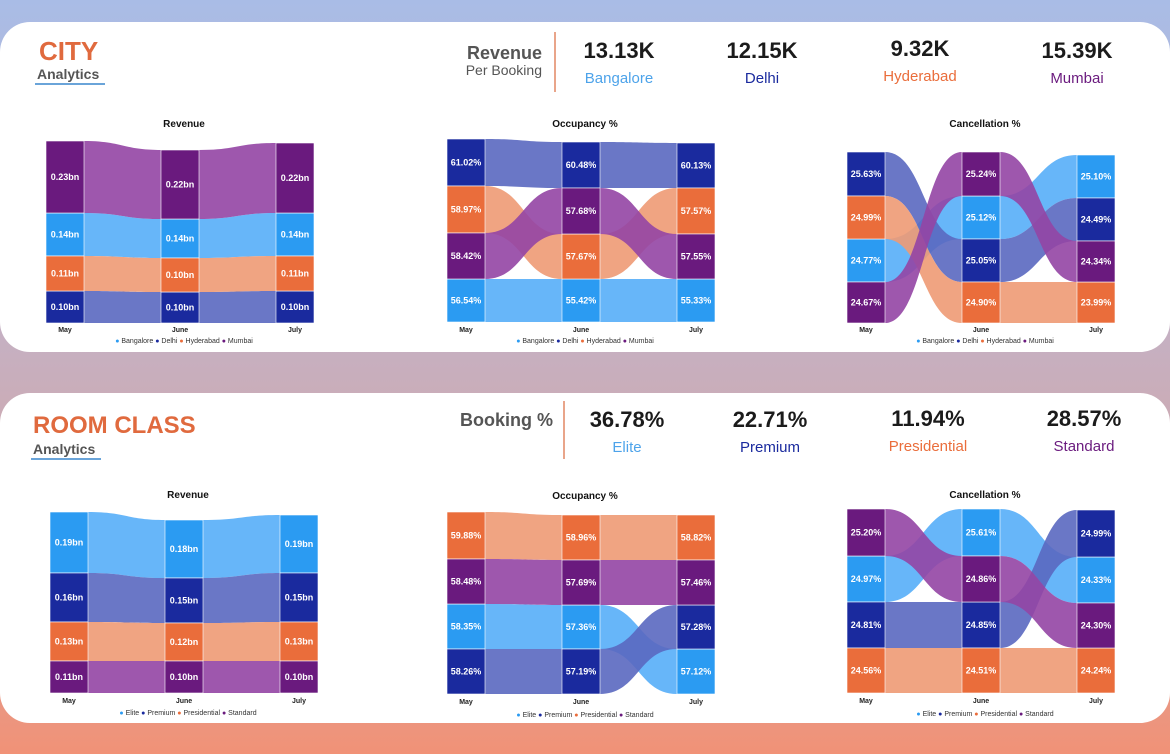 This screenshot has width=1170, height=754. I want to click on data-label: 57.57%, so click(696, 211).